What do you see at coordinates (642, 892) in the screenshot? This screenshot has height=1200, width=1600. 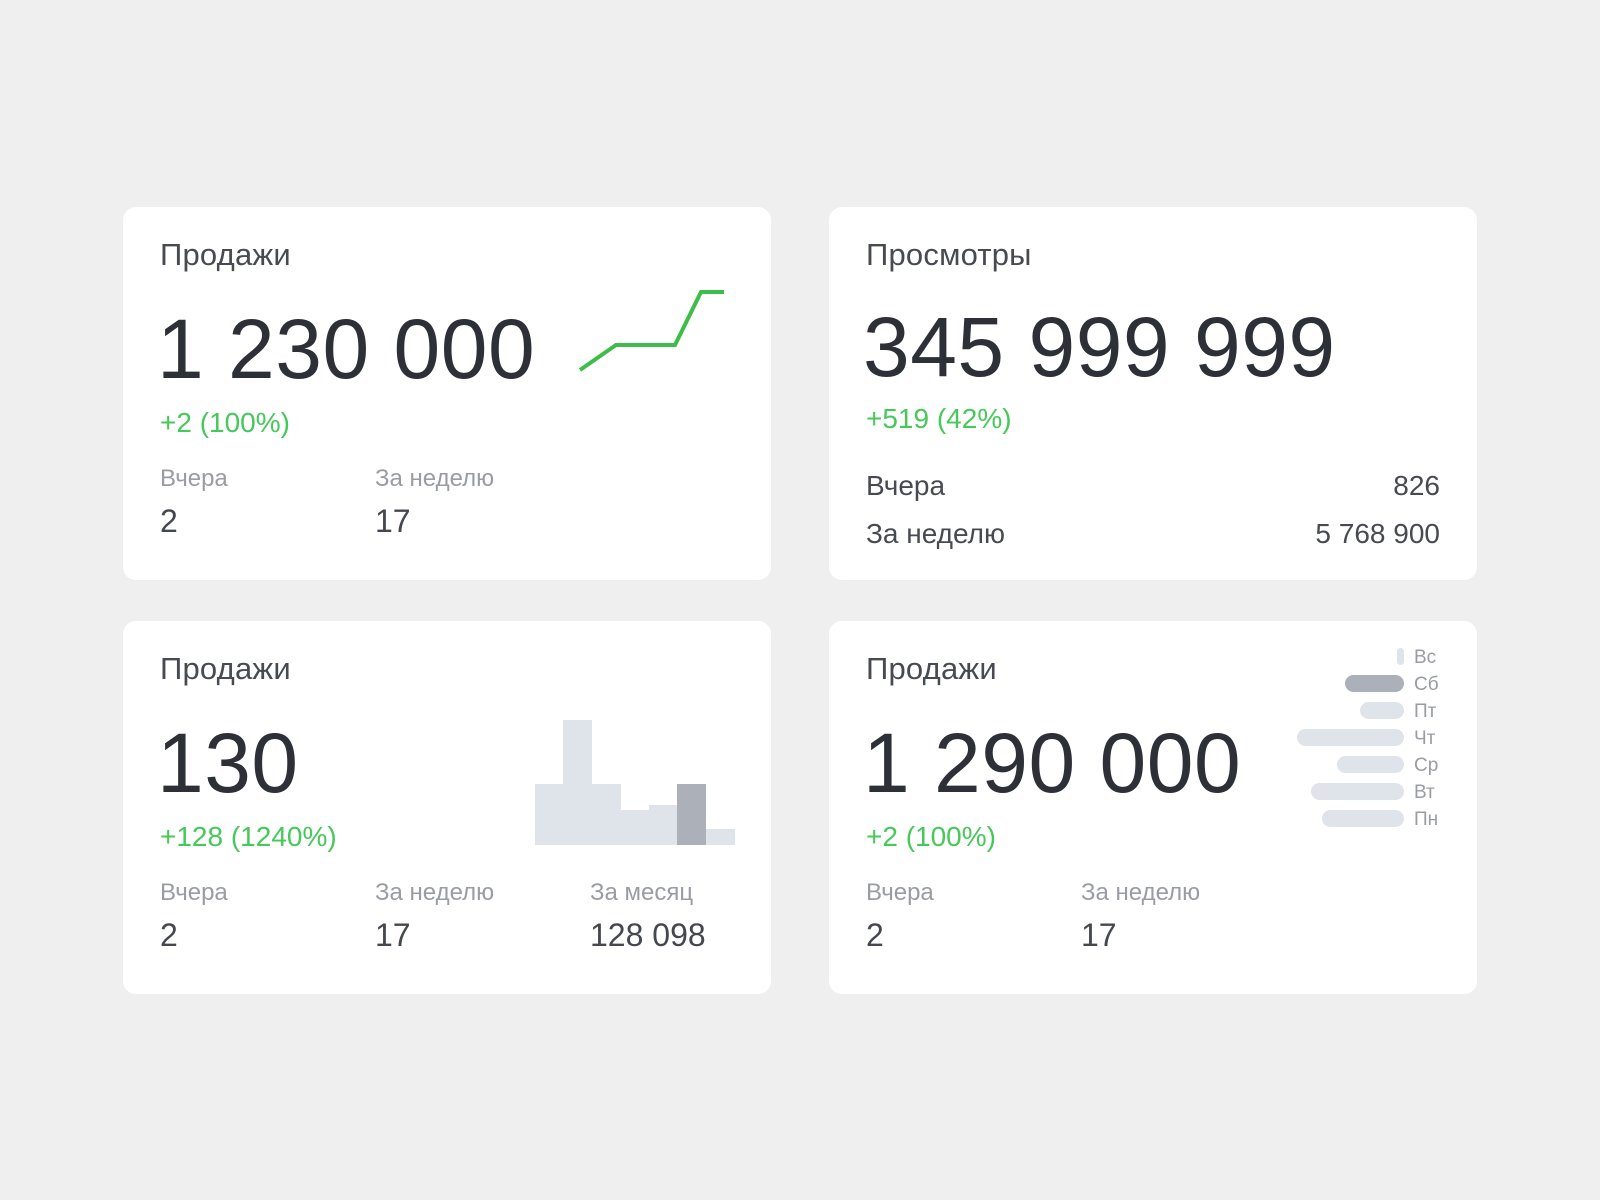 I see `stat-label: За месяц` at bounding box center [642, 892].